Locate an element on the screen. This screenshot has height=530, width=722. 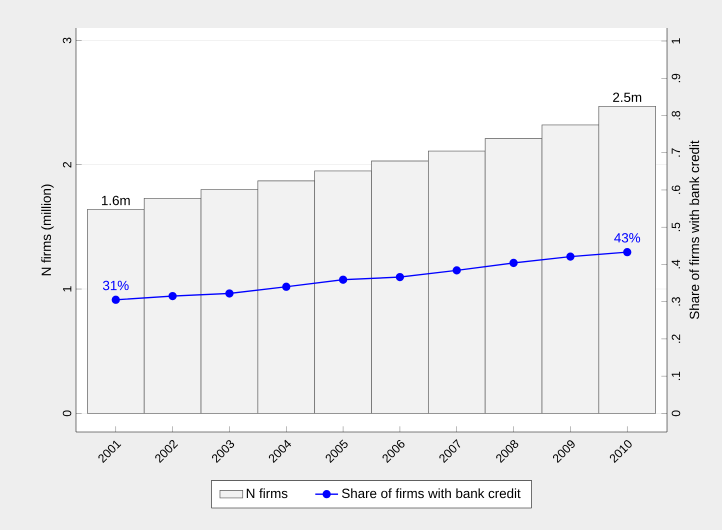
y2-tick-label: .1 is located at coordinates (676, 376).